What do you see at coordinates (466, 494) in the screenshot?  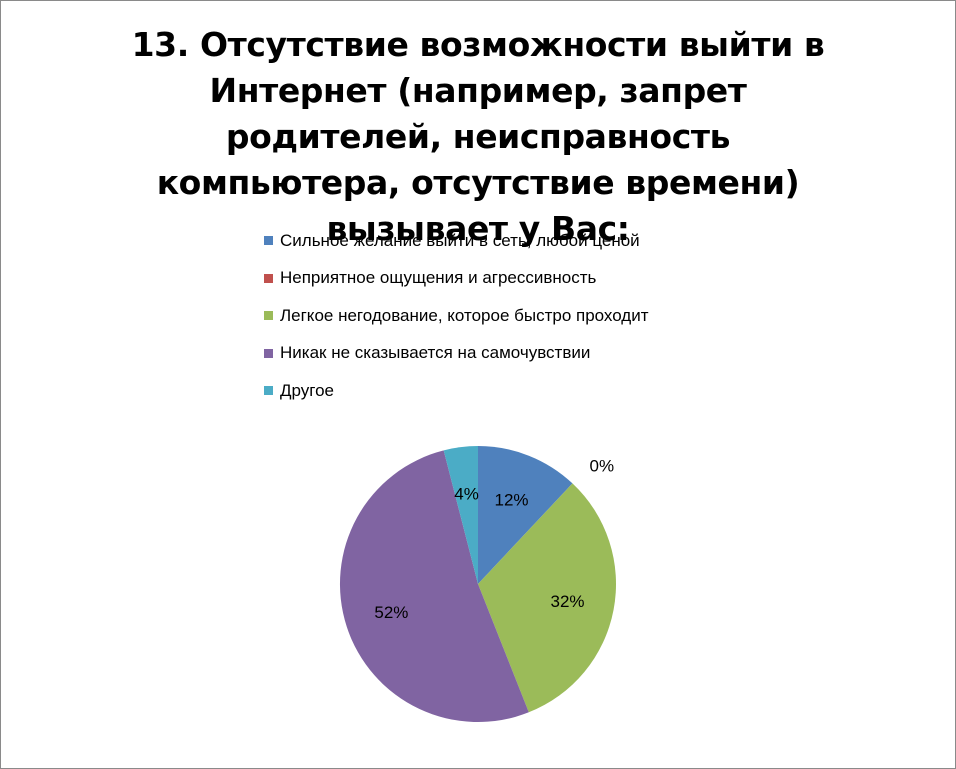 I see `data-label-4: 4%` at bounding box center [466, 494].